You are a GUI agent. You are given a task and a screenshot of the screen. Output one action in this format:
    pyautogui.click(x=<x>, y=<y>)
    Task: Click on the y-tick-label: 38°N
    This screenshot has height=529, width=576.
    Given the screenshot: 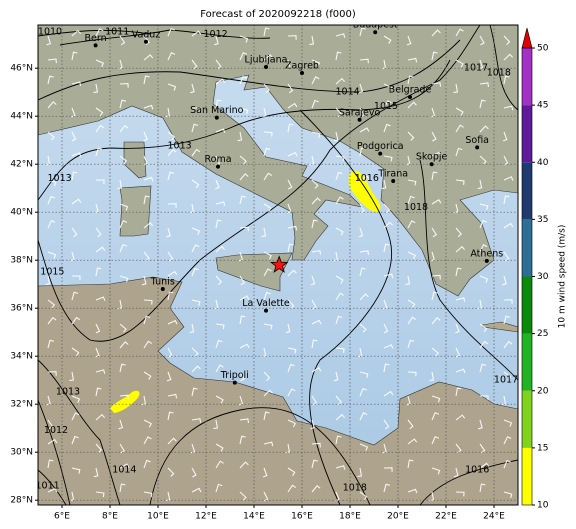 What is the action you would take?
    pyautogui.click(x=21, y=261)
    